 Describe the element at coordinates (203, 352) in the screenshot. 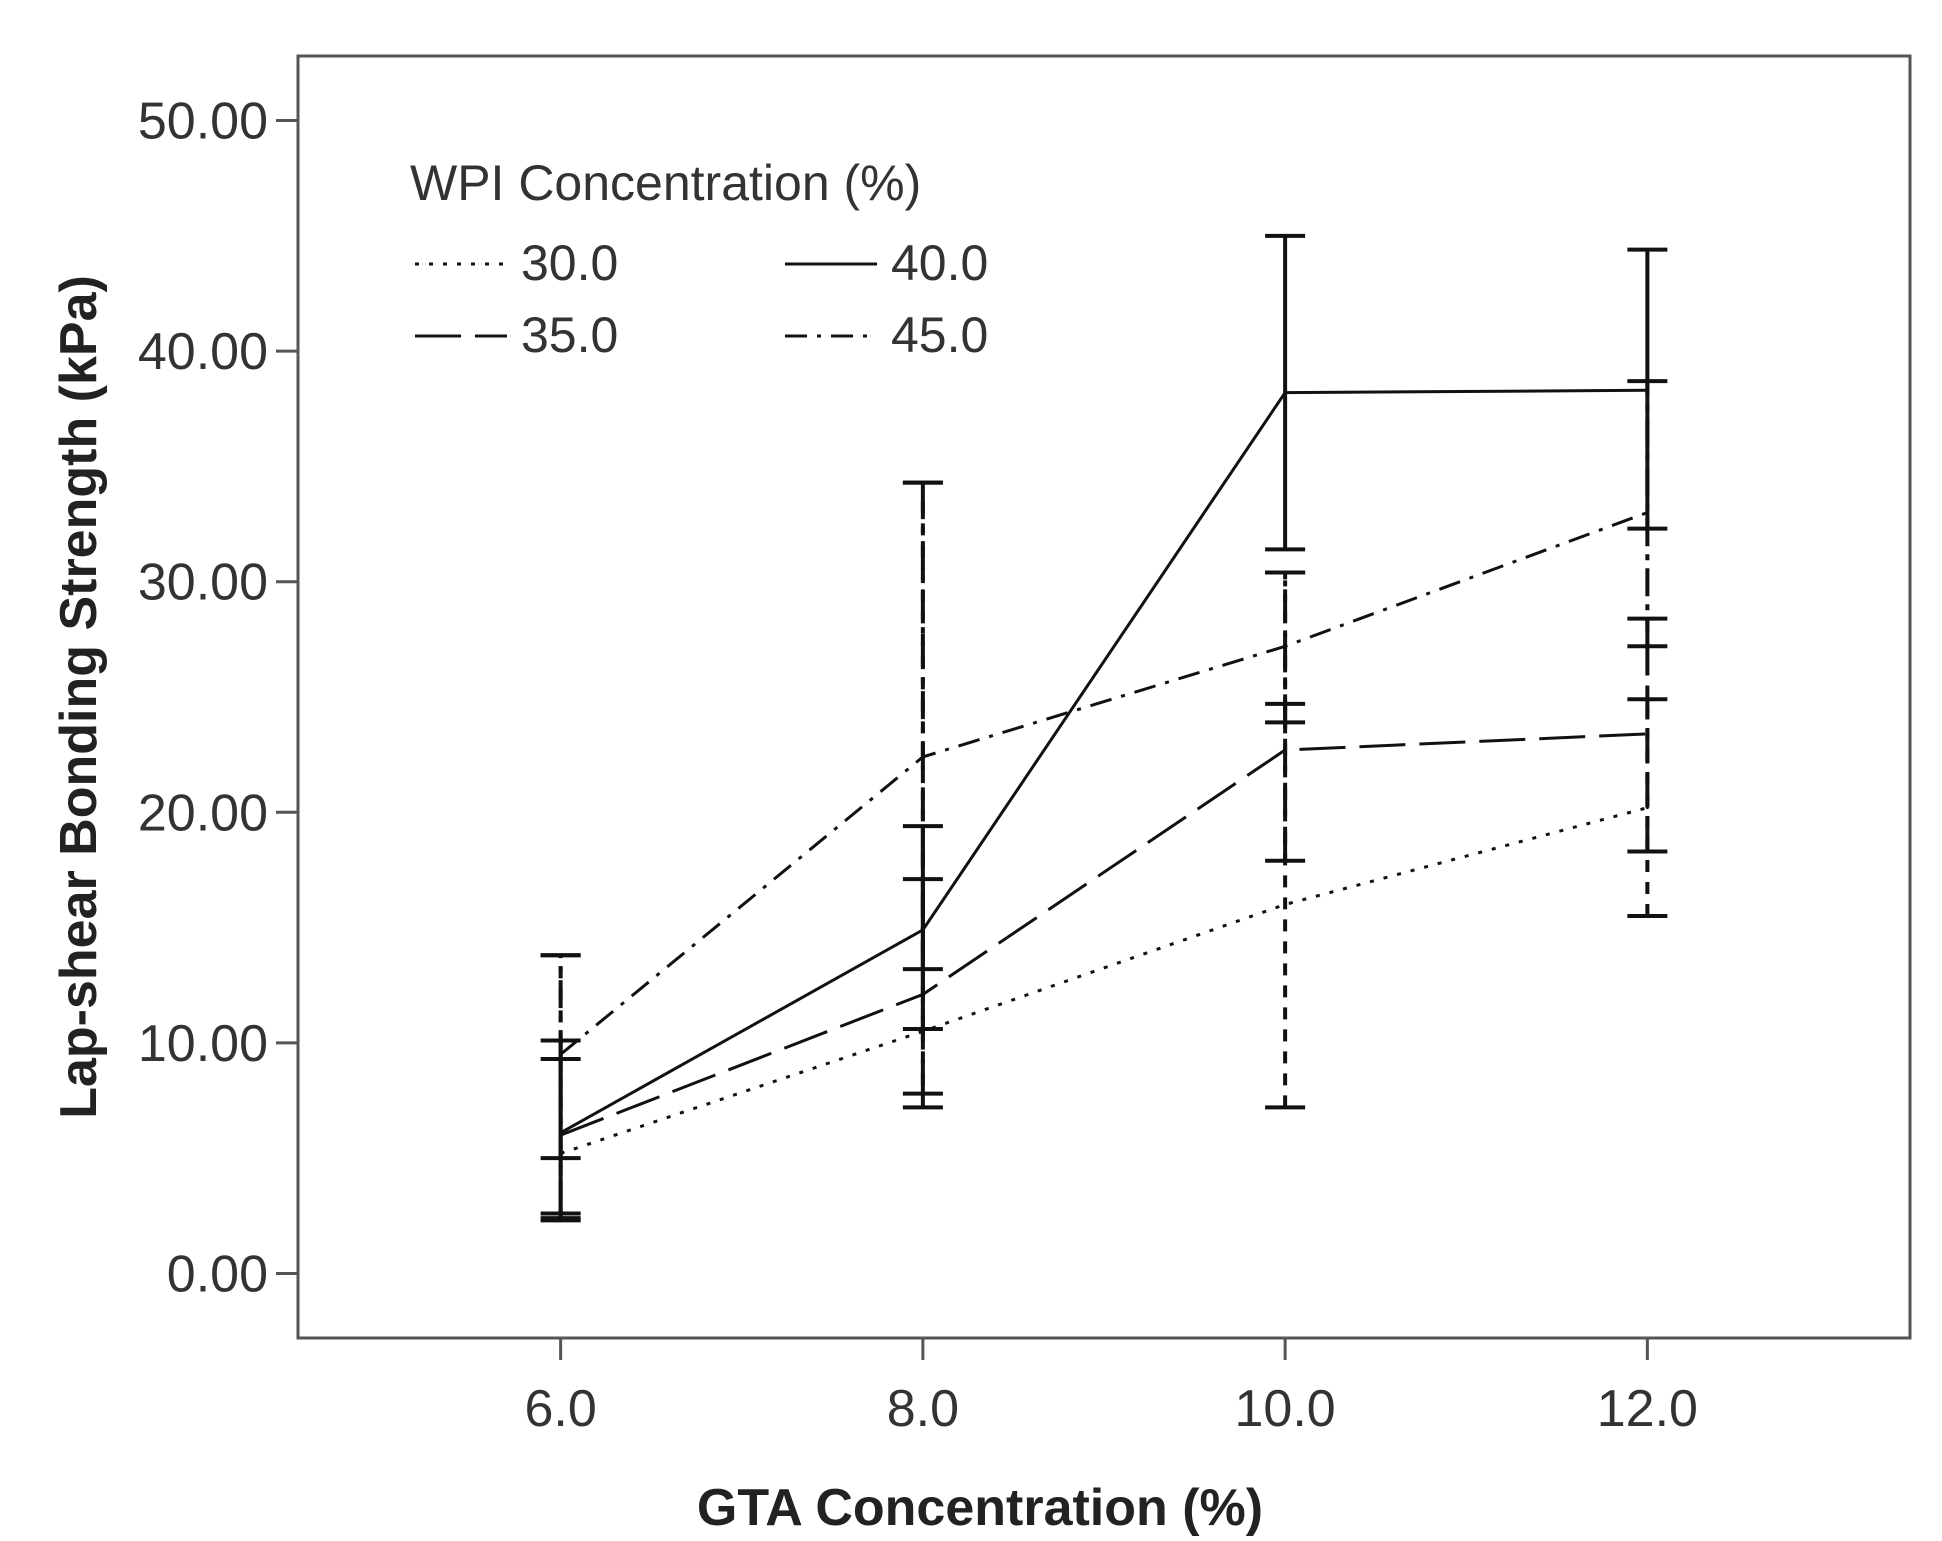

I see `y-tick-label: 40.00` at that location.